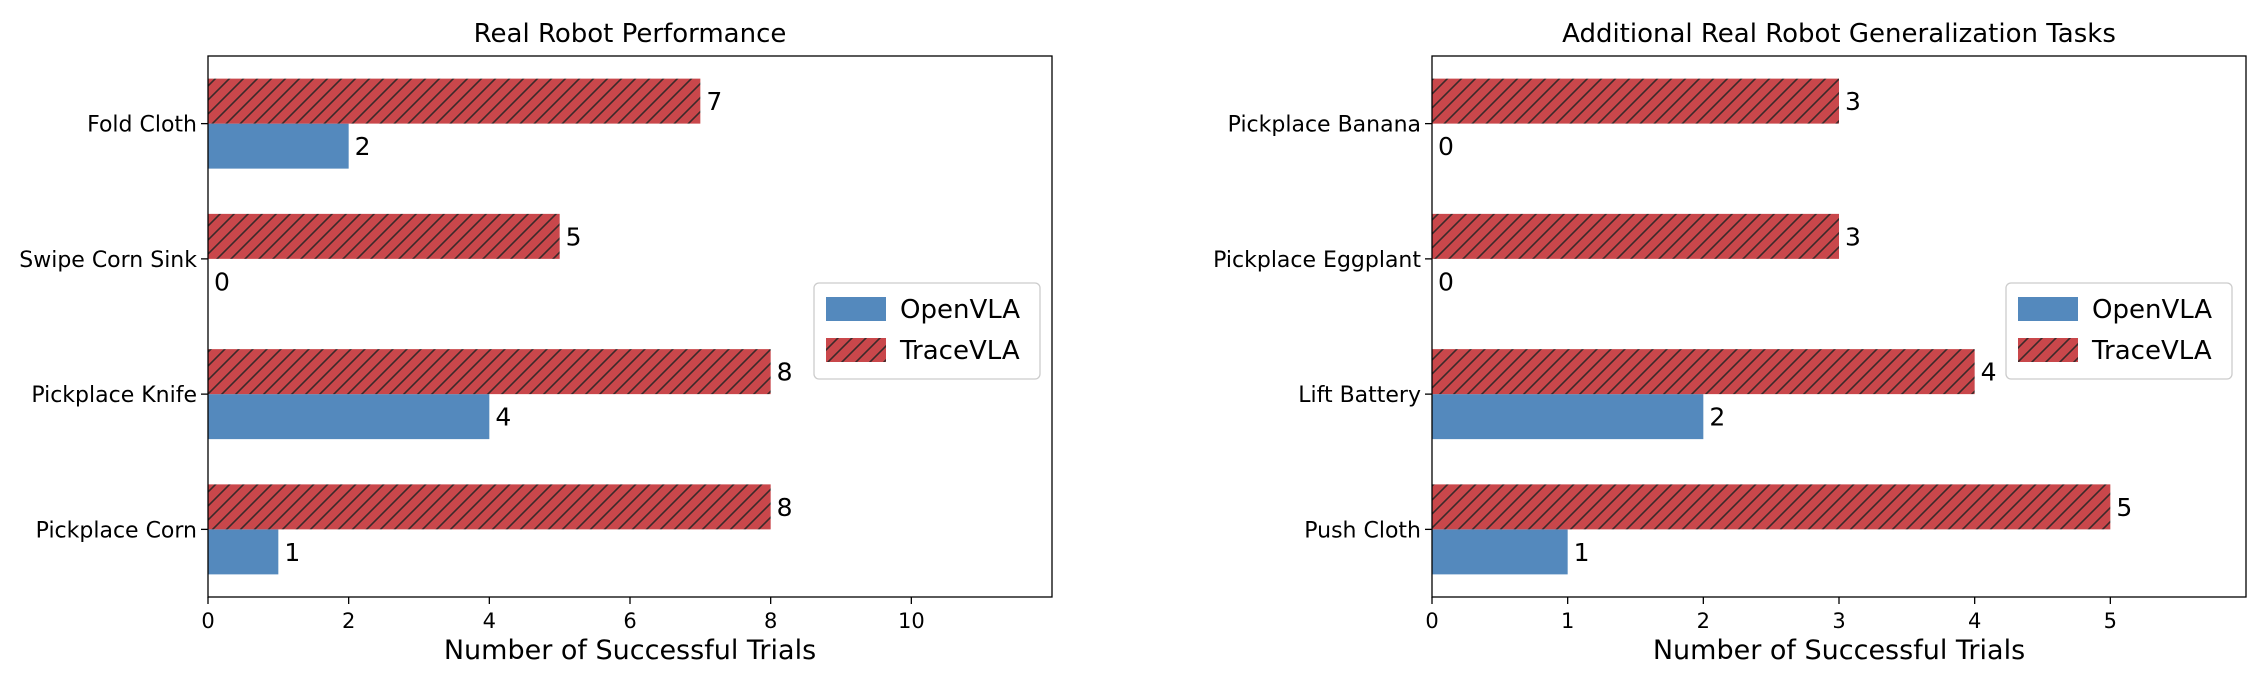 Image resolution: width=2256 pixels, height=676 pixels. Describe the element at coordinates (108, 260) in the screenshot. I see `category-label: Swipe Corn Sink` at that location.